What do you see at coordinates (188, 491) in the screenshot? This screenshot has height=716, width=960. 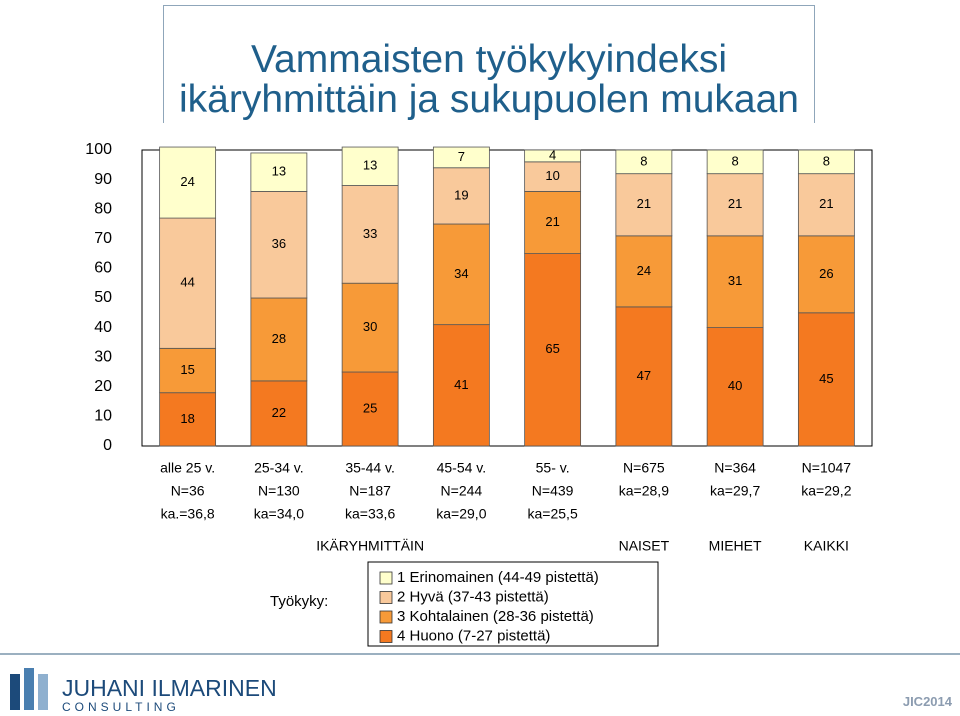 I see `x-tick-label: N=36` at bounding box center [188, 491].